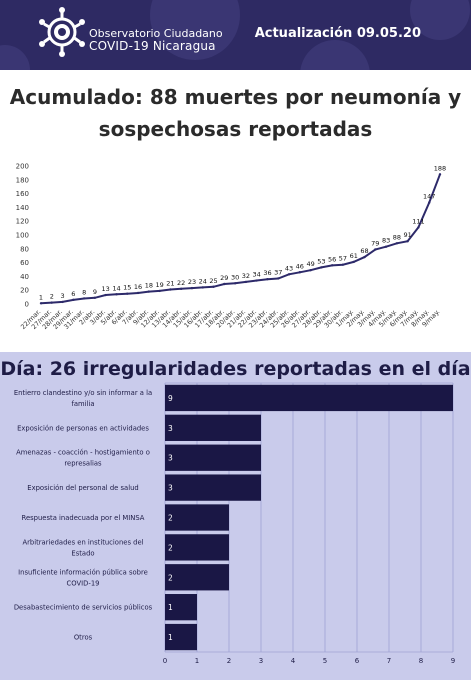 Image resolution: width=471 pixels, height=680 pixels. I want to click on y-tick-label: 80, so click(24, 249).